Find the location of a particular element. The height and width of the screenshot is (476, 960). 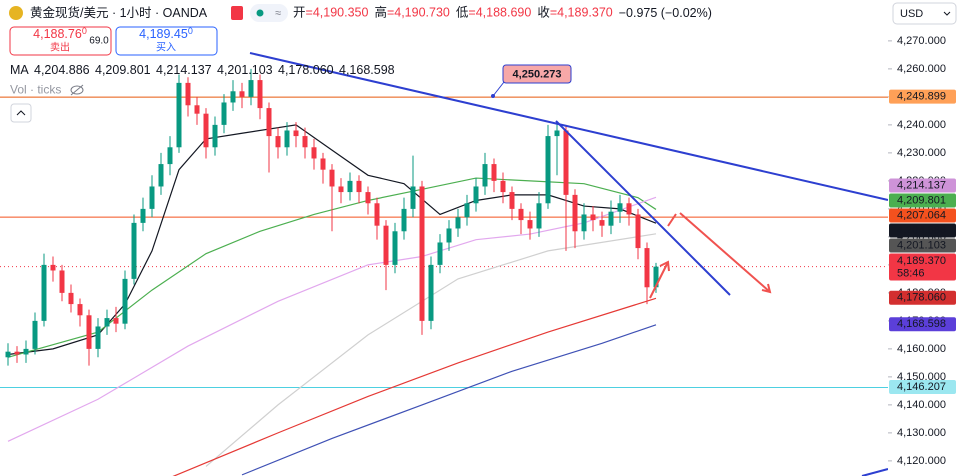

ma-value: 4,204.886 is located at coordinates (62, 70).